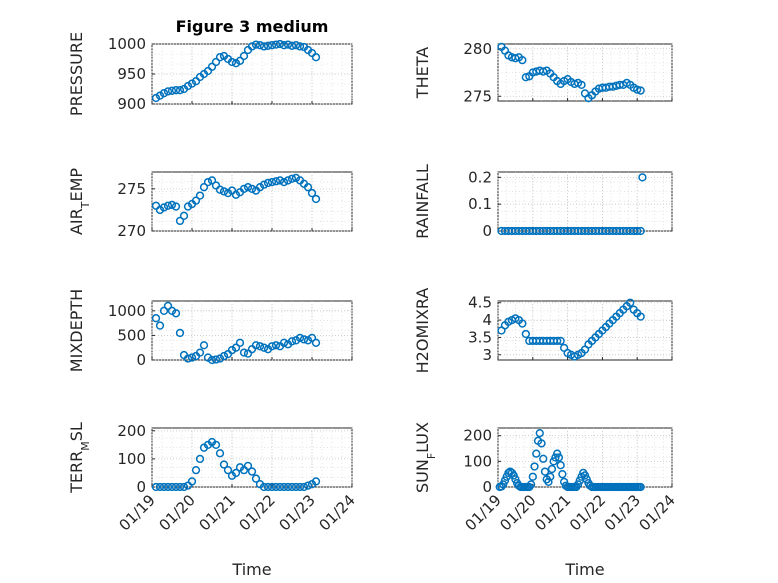  What do you see at coordinates (487, 320) in the screenshot?
I see `y-tick-label: 4` at bounding box center [487, 320].